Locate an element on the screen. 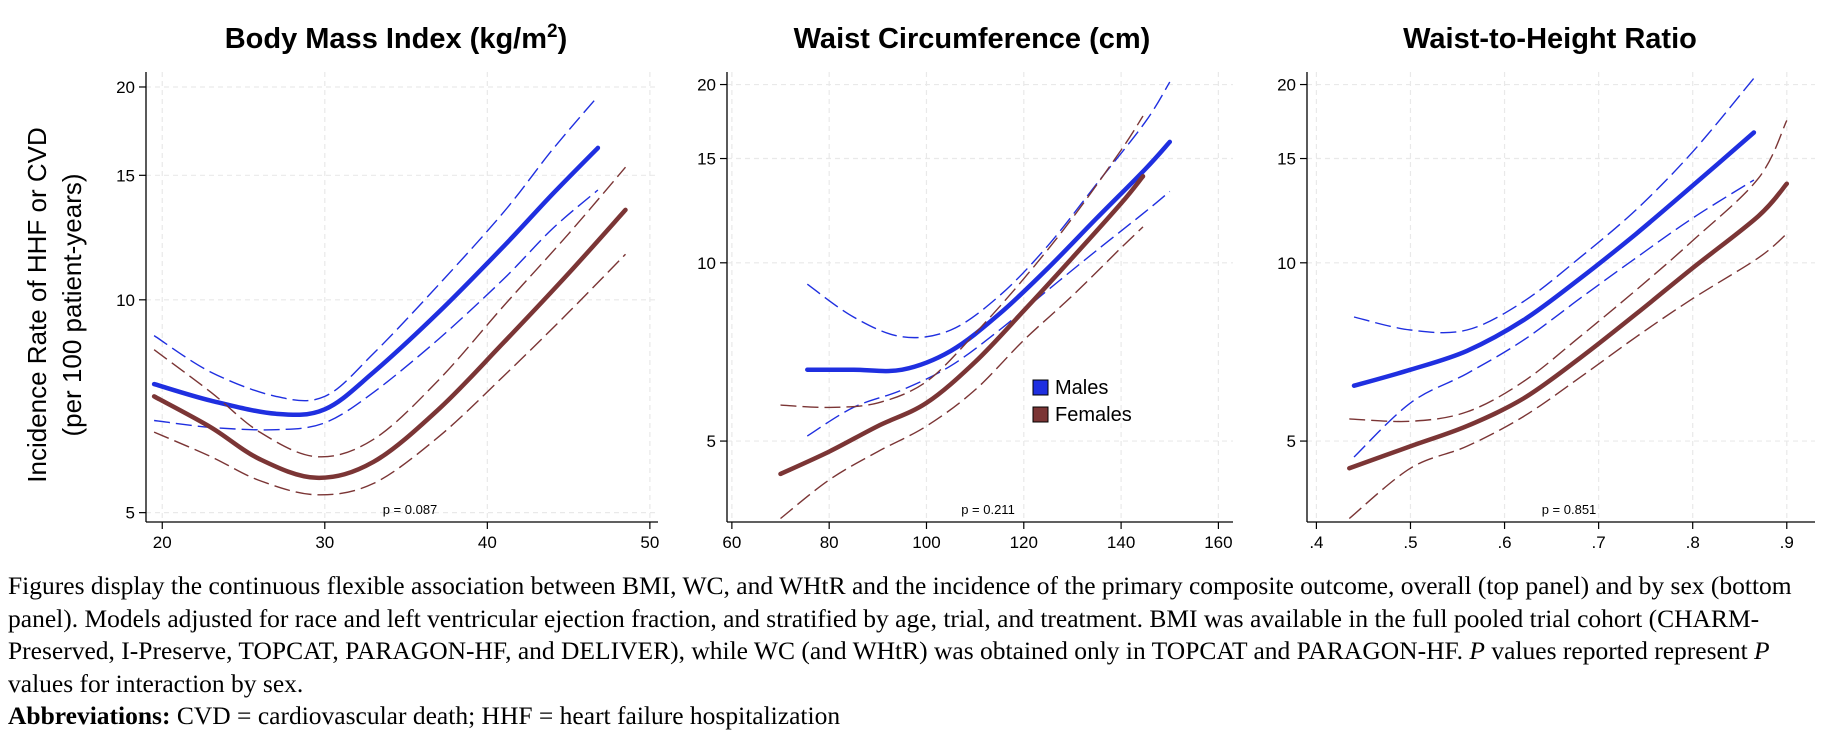 This screenshot has width=1844, height=738. x-tick-label: .7 is located at coordinates (1599, 542).